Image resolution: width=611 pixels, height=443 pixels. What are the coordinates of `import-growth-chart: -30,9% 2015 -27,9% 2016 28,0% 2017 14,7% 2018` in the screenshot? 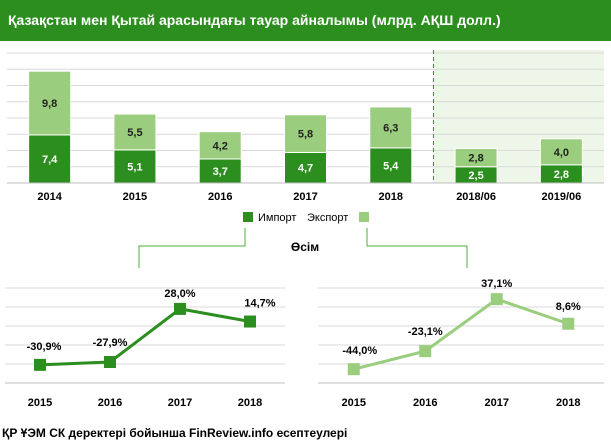 It's located at (145, 348).